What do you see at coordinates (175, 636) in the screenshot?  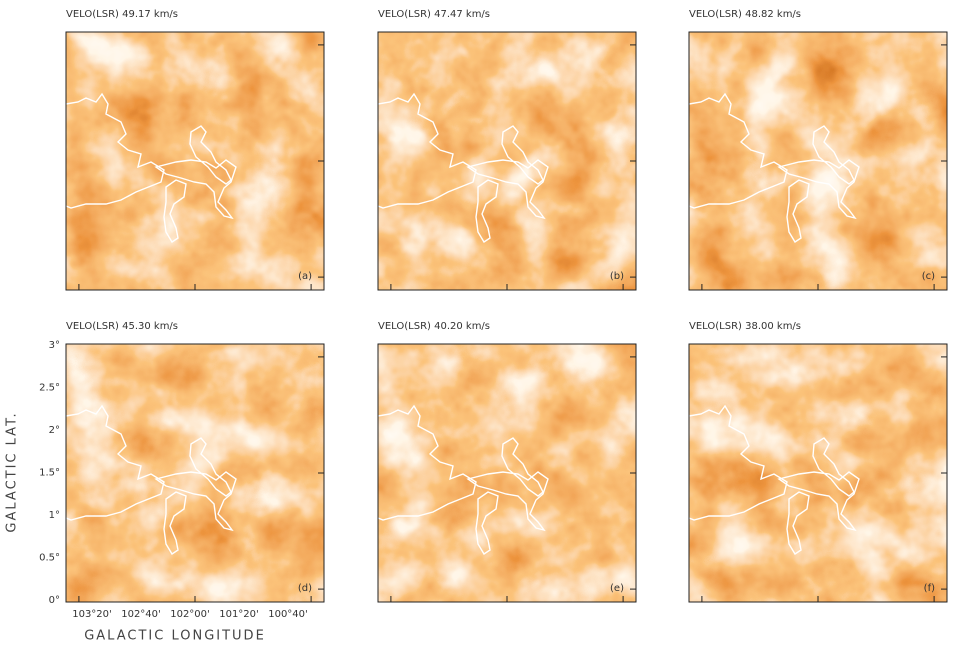 I see `x-axis-title: GALACTIC LONGITUDE` at bounding box center [175, 636].